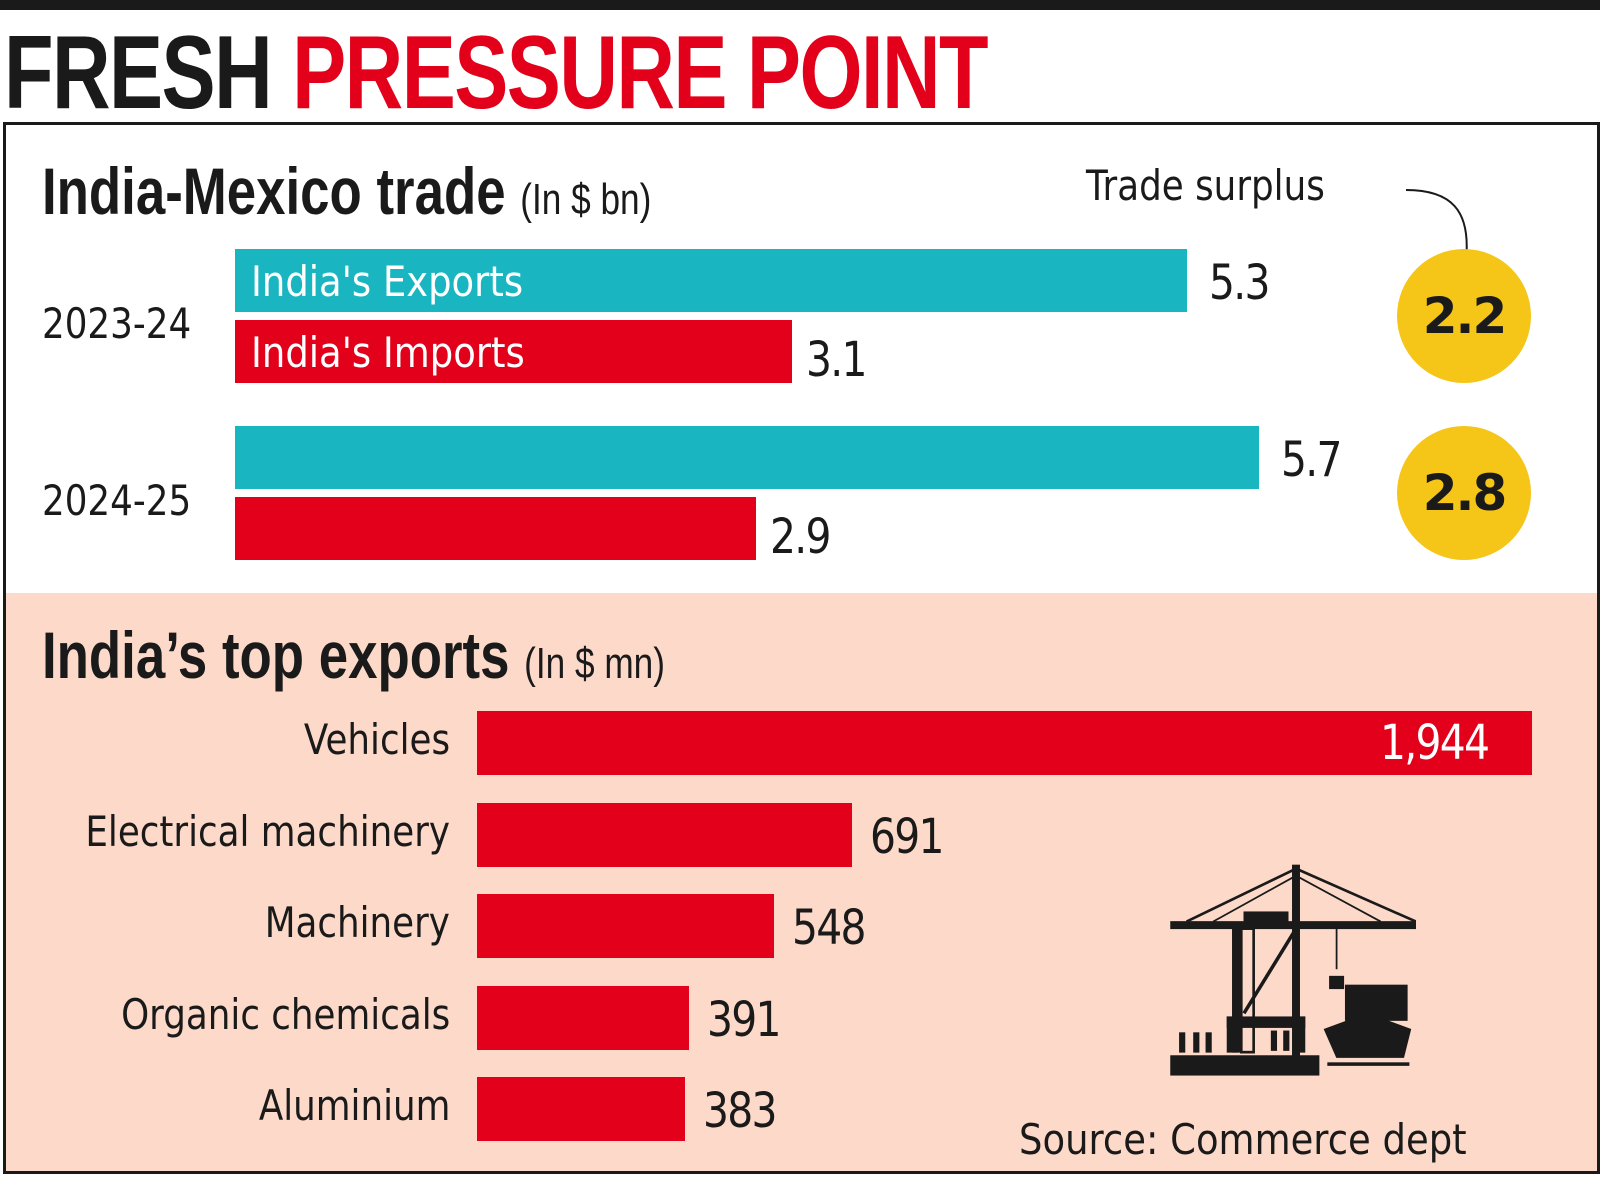 The height and width of the screenshot is (1200, 1600). What do you see at coordinates (640, 73) in the screenshot?
I see `headline-part2: PRESSURE POINT` at bounding box center [640, 73].